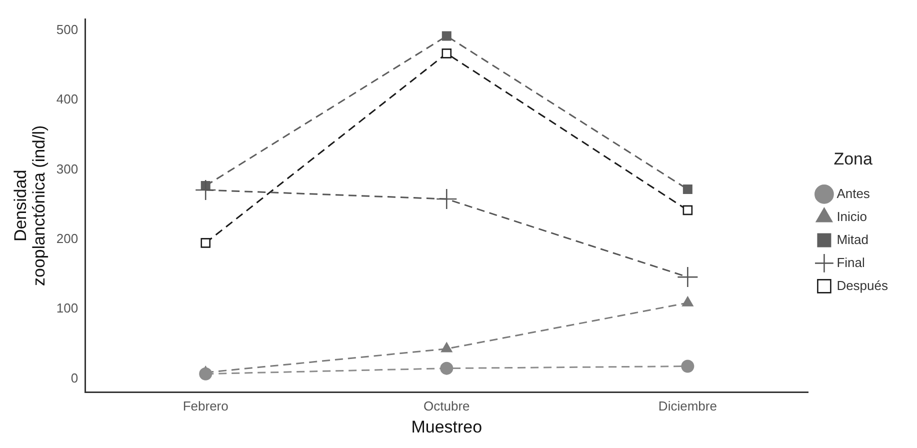 The image size is (917, 448). What do you see at coordinates (67, 238) in the screenshot?
I see `y-tick-label: 200` at bounding box center [67, 238].